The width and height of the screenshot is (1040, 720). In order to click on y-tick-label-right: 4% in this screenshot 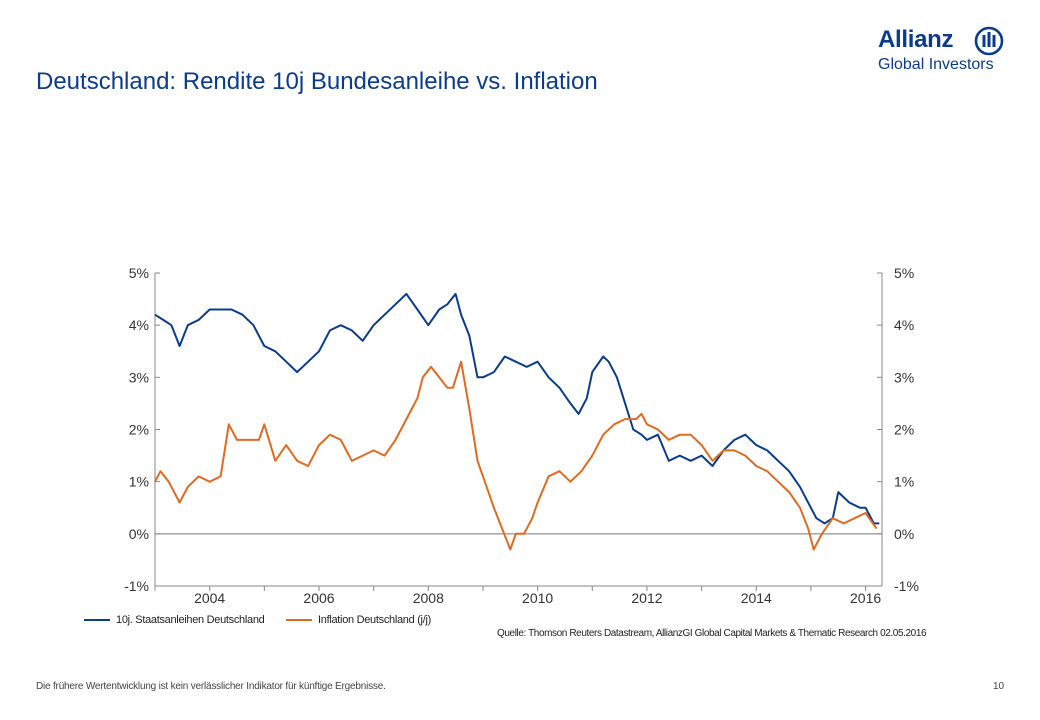, I will do `click(904, 325)`.